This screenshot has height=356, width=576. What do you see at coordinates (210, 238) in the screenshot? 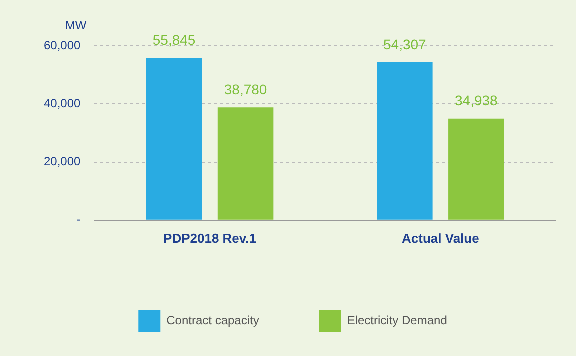
I see `x-tick-label: PDP2018 Rev.1` at bounding box center [210, 238].